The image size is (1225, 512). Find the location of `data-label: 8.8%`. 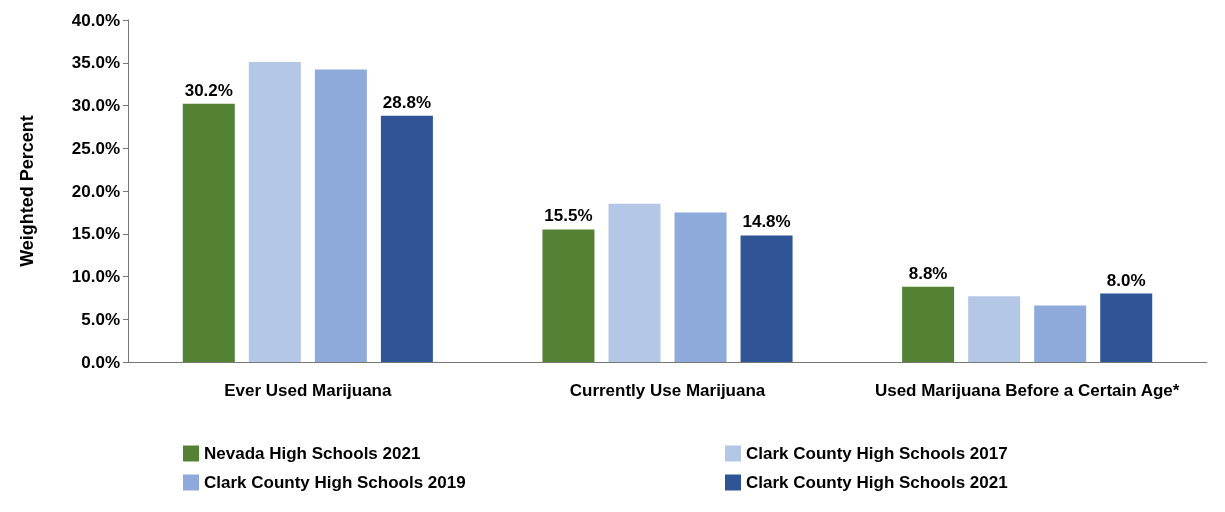

data-label: 8.8% is located at coordinates (928, 273).